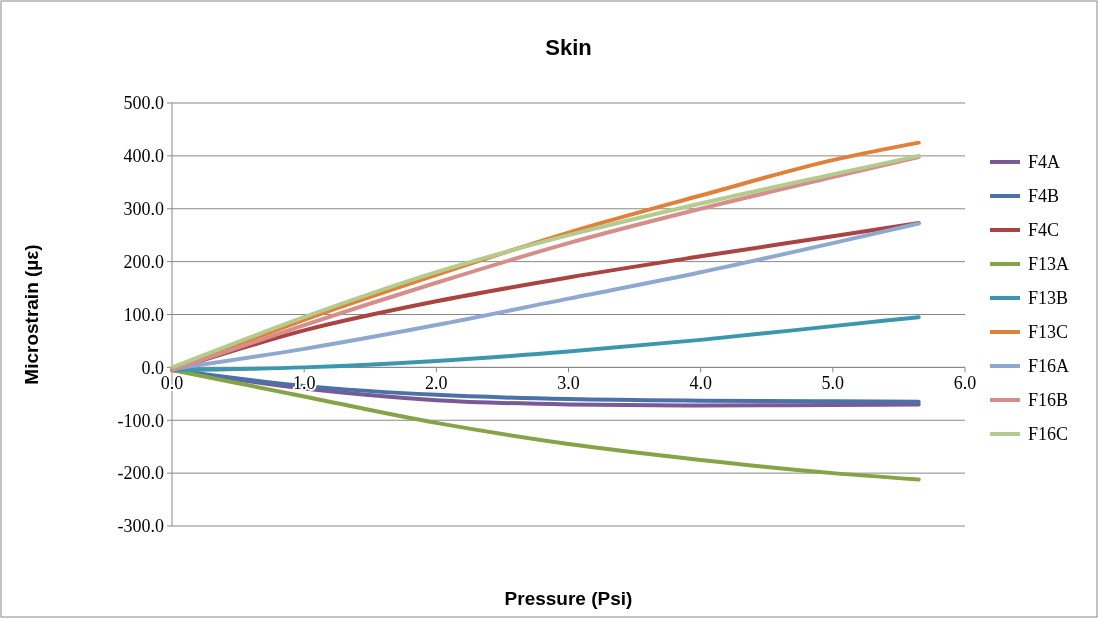 The width and height of the screenshot is (1098, 618). Describe the element at coordinates (143, 314) in the screenshot. I see `y-tick-label: 100.0` at that location.